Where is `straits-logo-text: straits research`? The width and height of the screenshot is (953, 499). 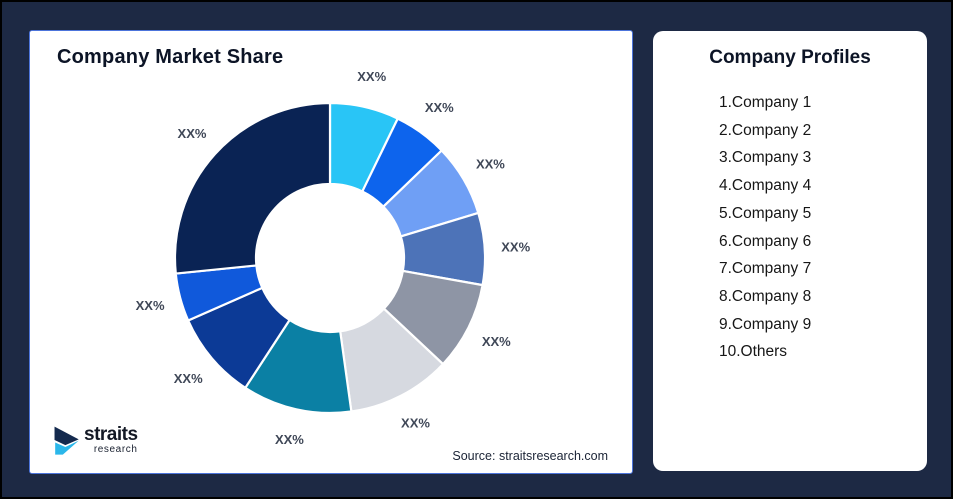
straits-logo-text: straits research is located at coordinates (111, 440).